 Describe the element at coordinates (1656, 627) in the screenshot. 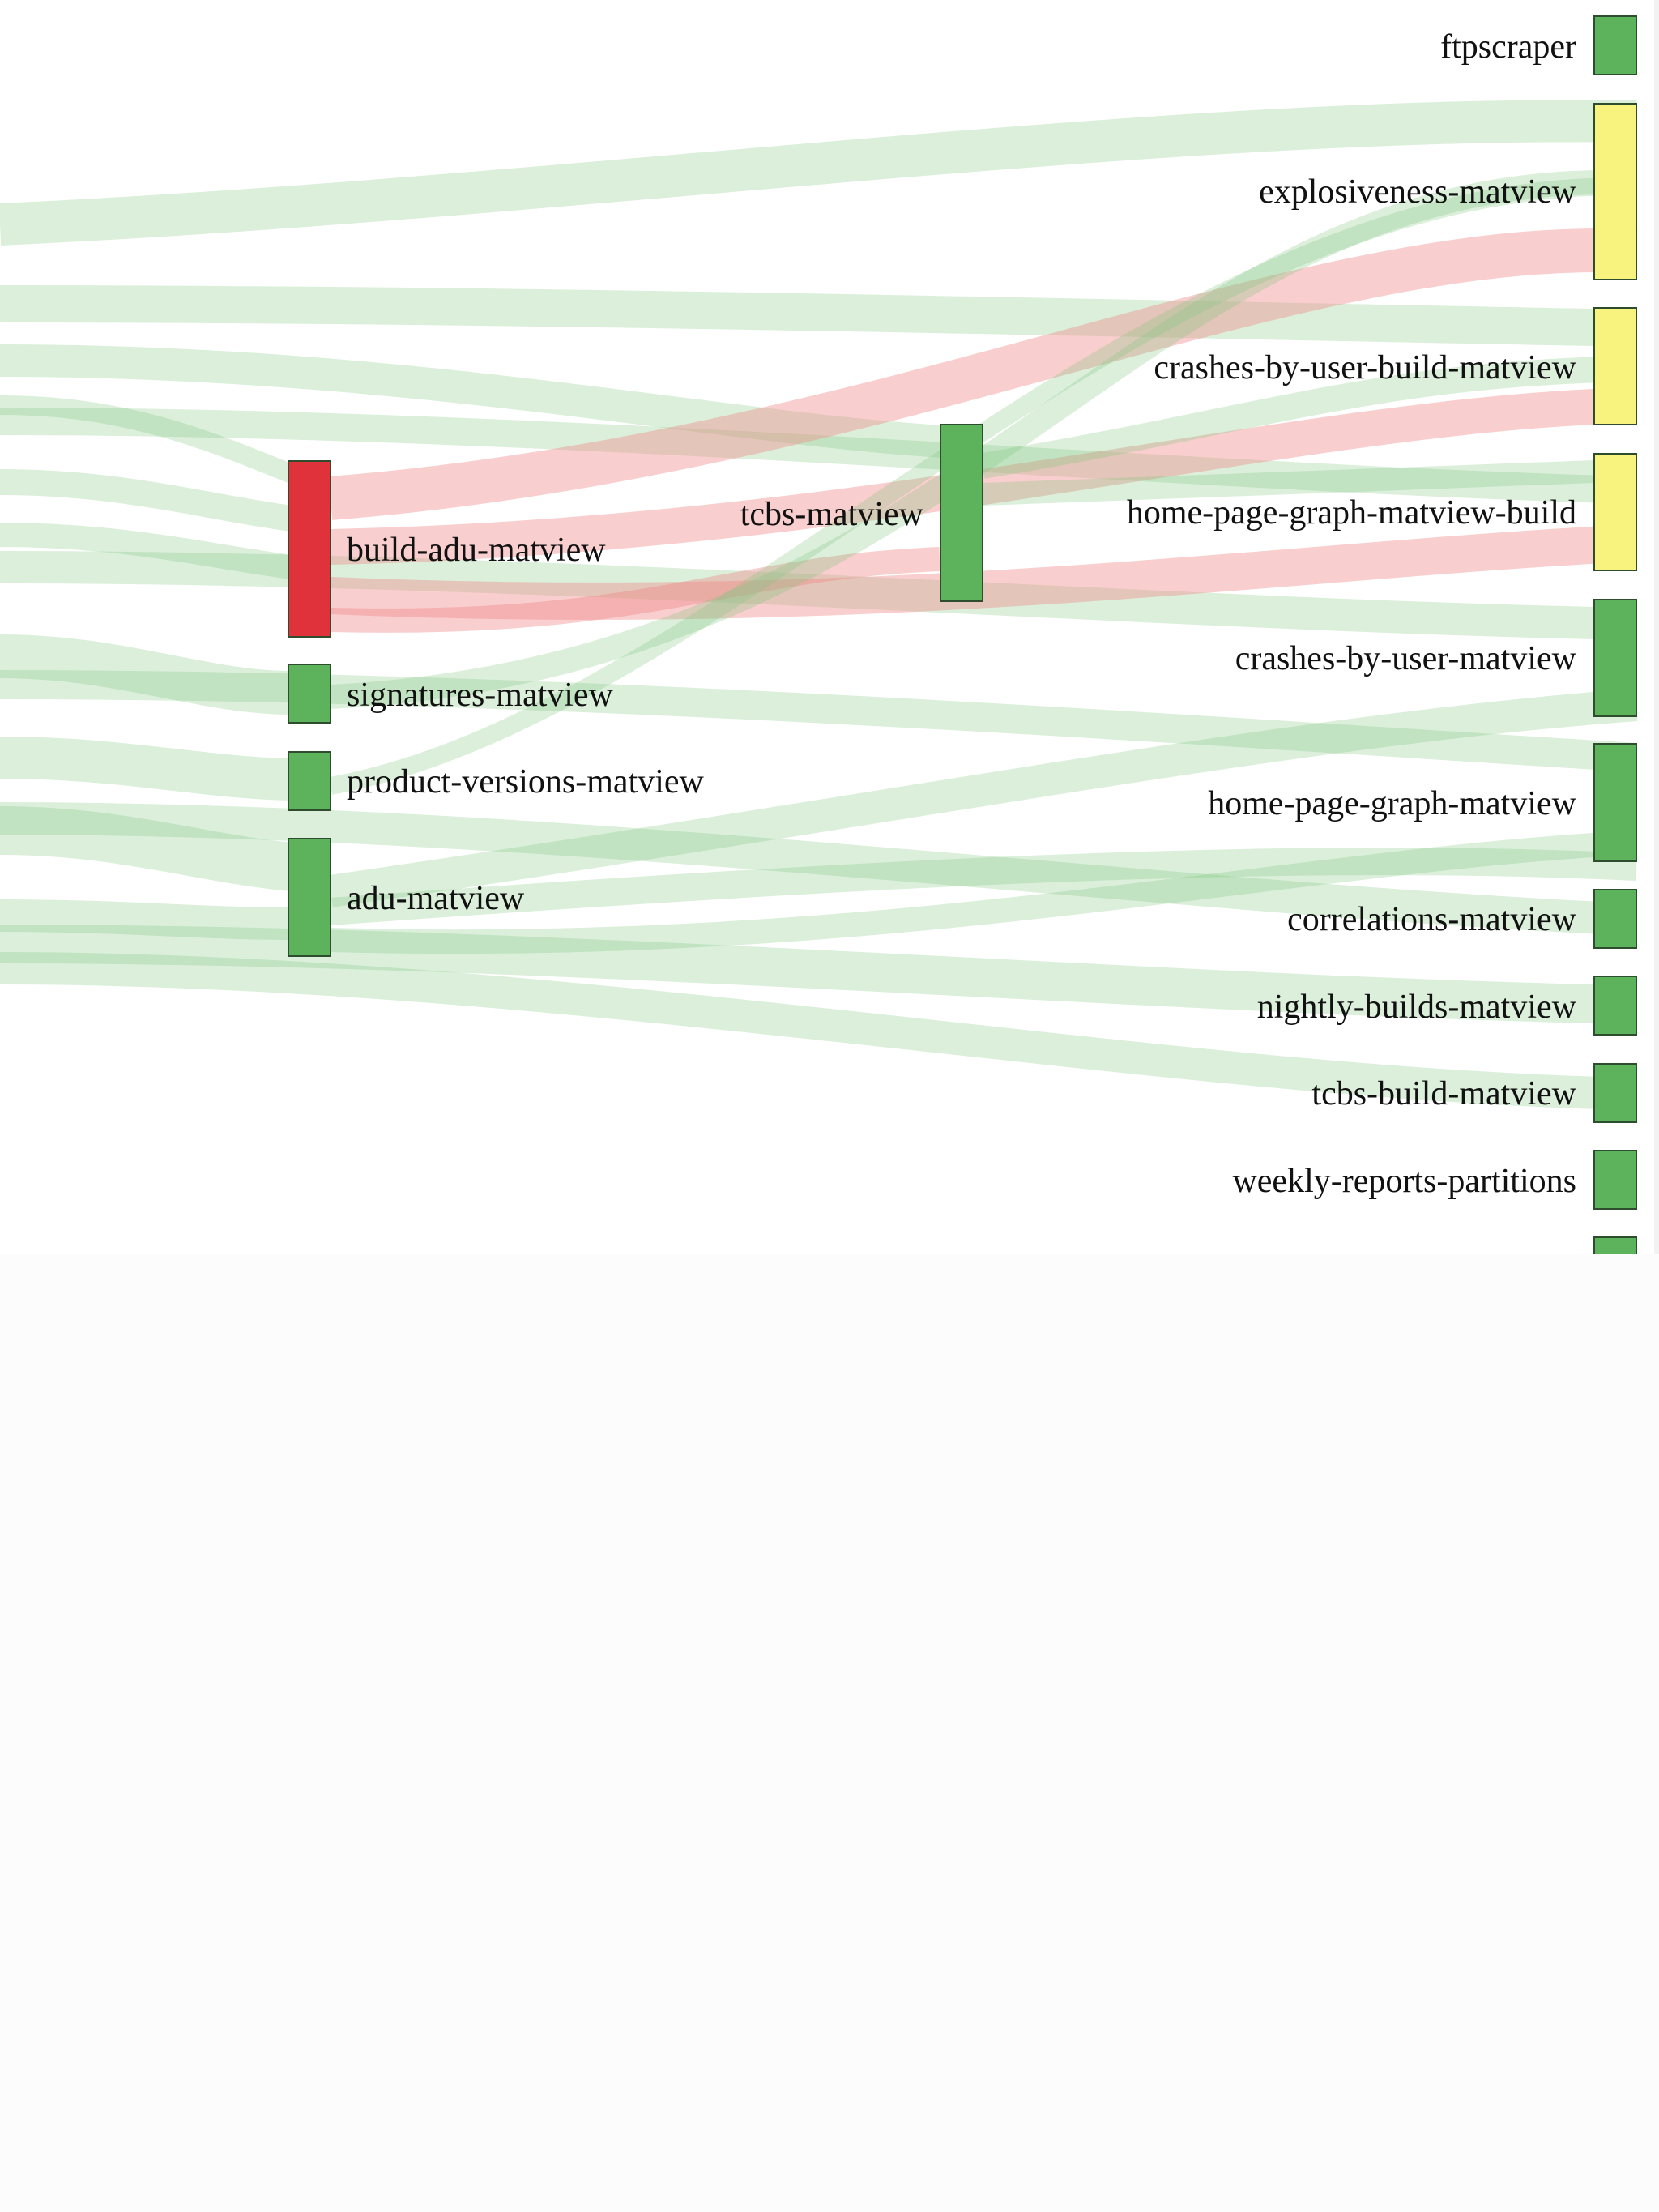

I see `viewport-right-edge` at that location.